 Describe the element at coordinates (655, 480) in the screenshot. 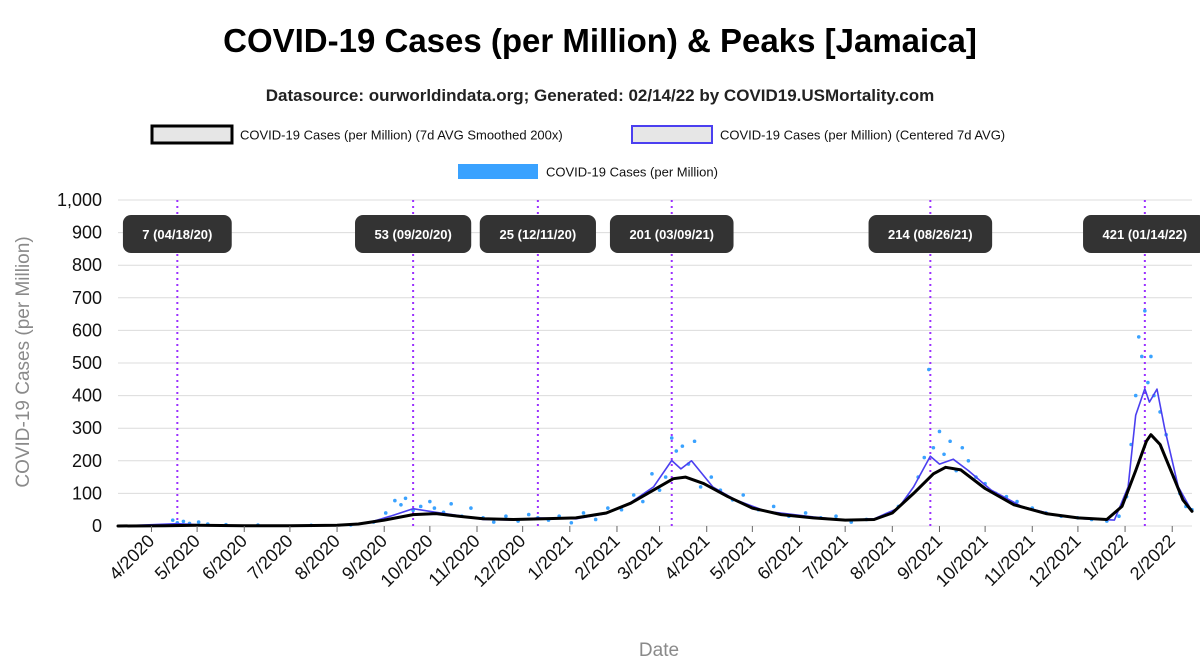

I see `smoothed-line` at that location.